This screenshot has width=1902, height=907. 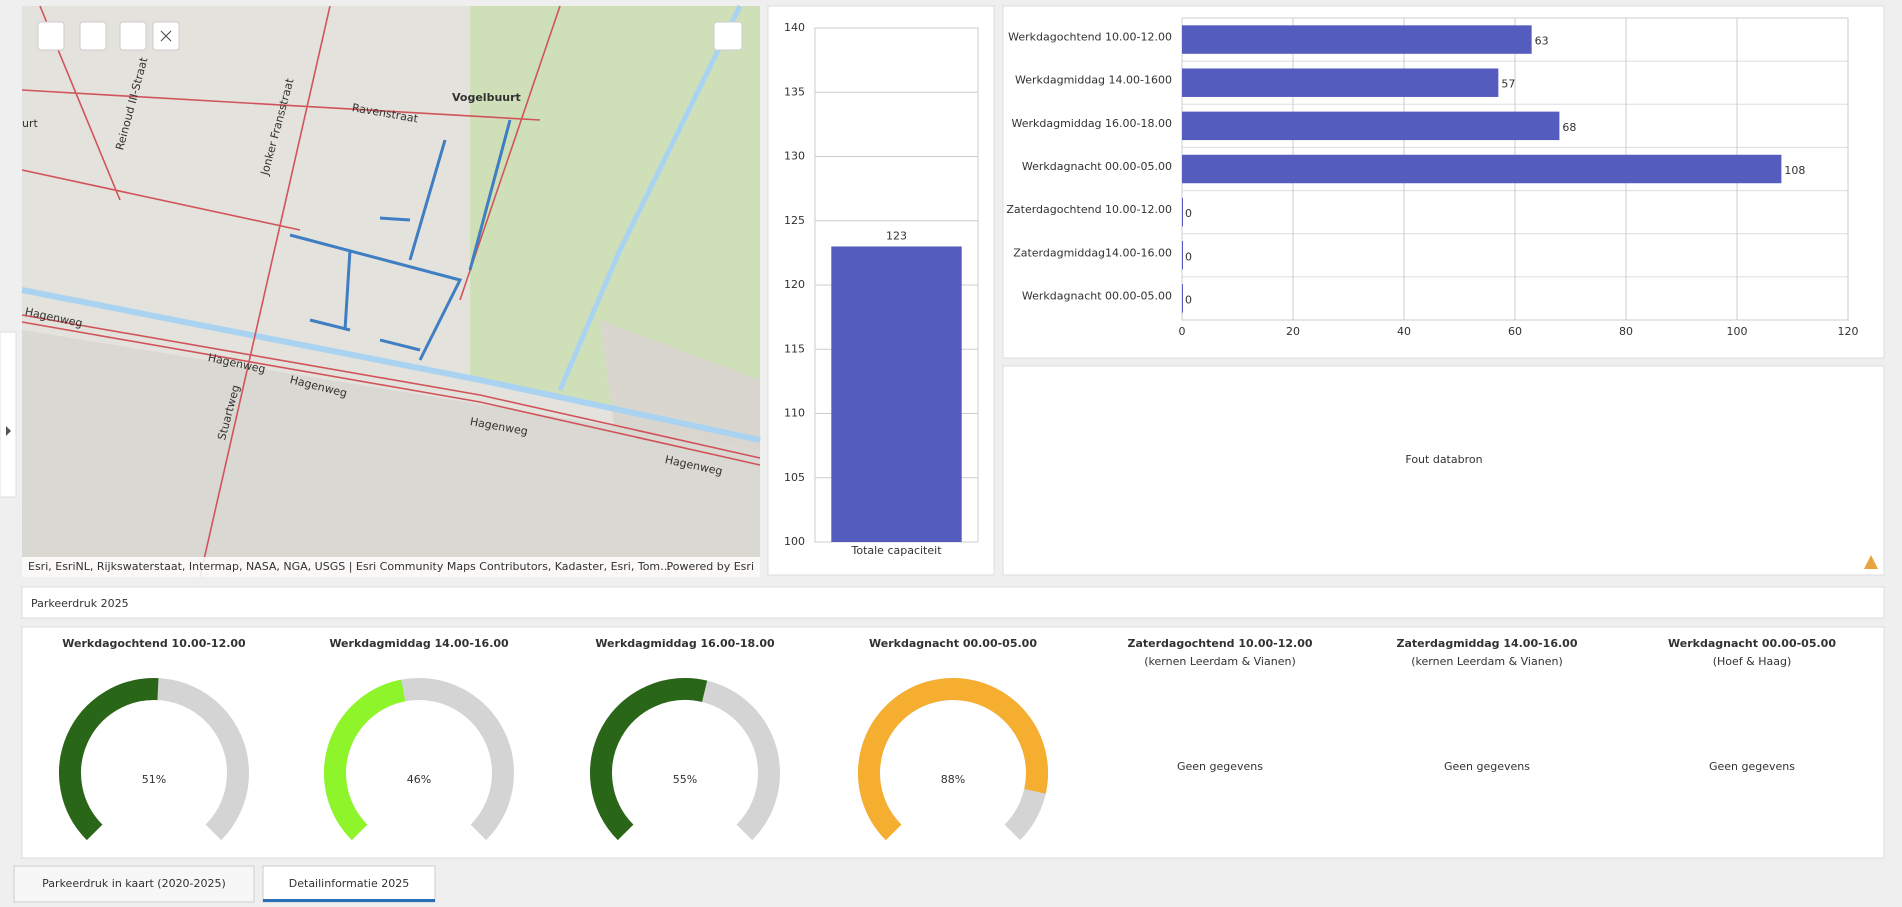 What do you see at coordinates (1182, 331) in the screenshot?
I see `x-tick-label: 0` at bounding box center [1182, 331].